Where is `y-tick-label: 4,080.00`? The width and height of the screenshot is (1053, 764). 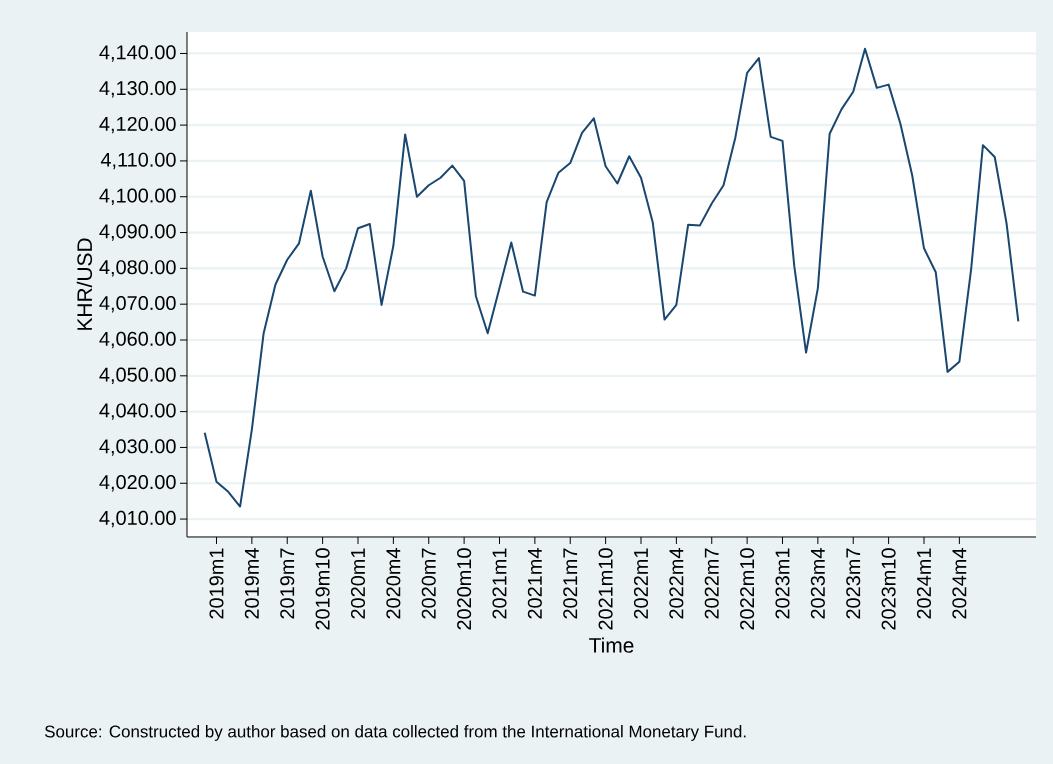
y-tick-label: 4,080.00 is located at coordinates (137, 268).